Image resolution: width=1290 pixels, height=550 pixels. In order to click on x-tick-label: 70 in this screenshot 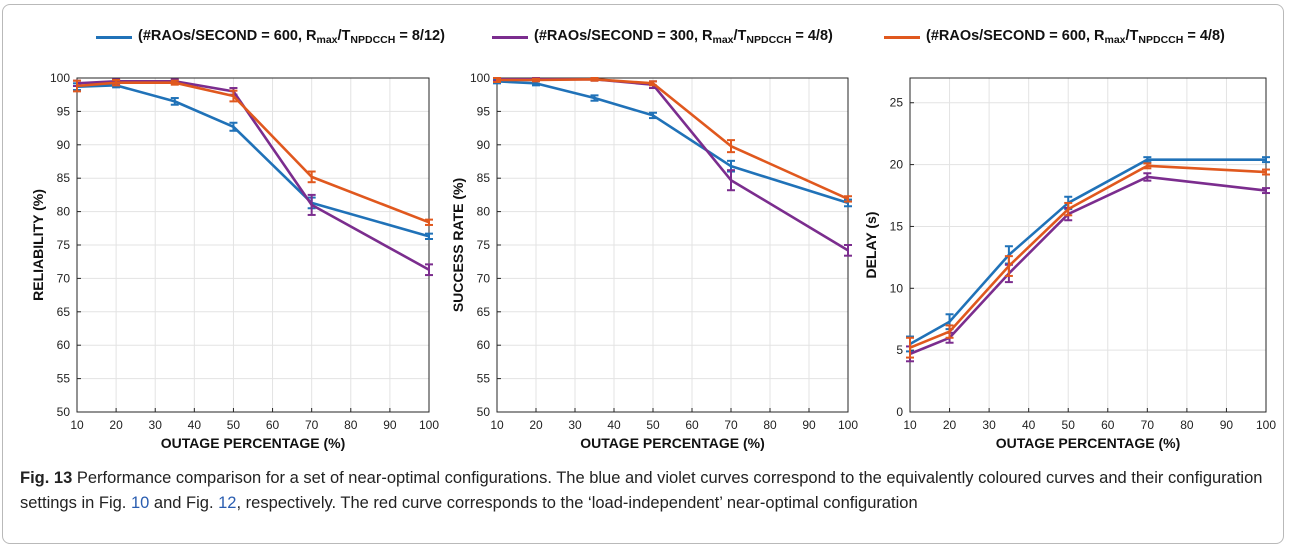, I will do `click(312, 425)`.